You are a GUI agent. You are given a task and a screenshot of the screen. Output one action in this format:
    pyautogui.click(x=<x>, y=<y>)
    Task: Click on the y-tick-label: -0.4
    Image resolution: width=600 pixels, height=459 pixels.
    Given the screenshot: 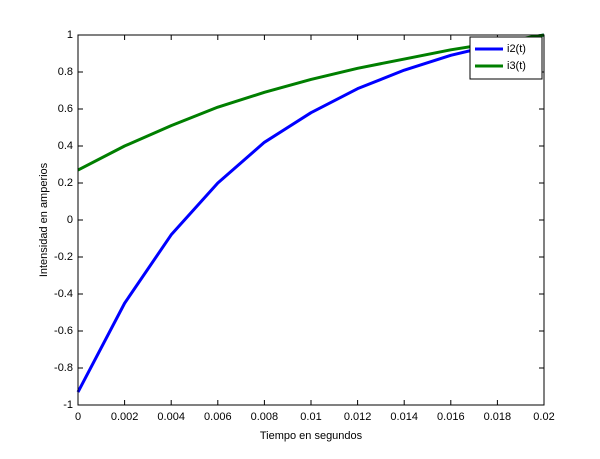 What is the action you would take?
    pyautogui.click(x=63, y=294)
    